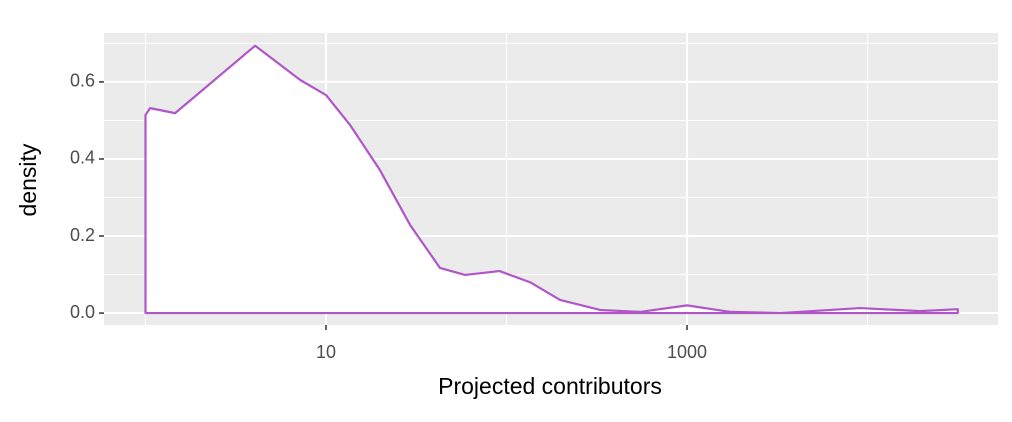 The height and width of the screenshot is (422, 1012). Describe the element at coordinates (82, 158) in the screenshot. I see `y-tick-label: 0.4` at that location.